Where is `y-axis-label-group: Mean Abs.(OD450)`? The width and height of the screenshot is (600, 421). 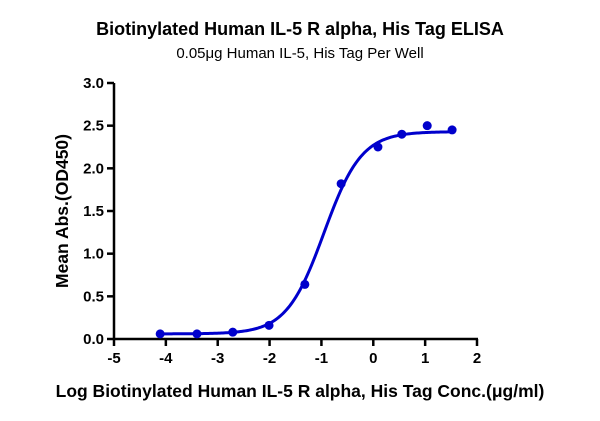
y-axis-label-group: Mean Abs.(OD450) is located at coordinates (62, 211).